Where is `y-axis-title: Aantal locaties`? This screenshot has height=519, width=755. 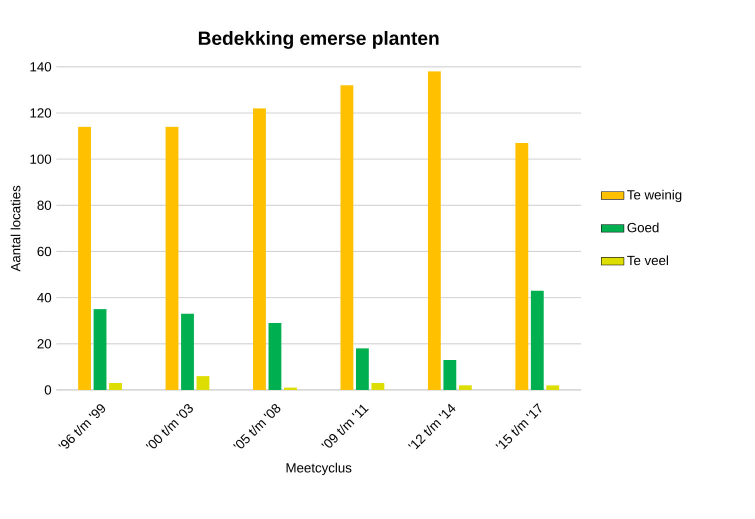 y-axis-title: Aantal locaties is located at coordinates (15, 229).